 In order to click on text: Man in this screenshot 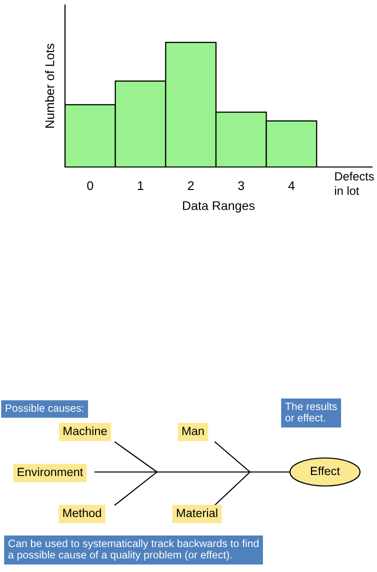, I will do `click(193, 431)`.